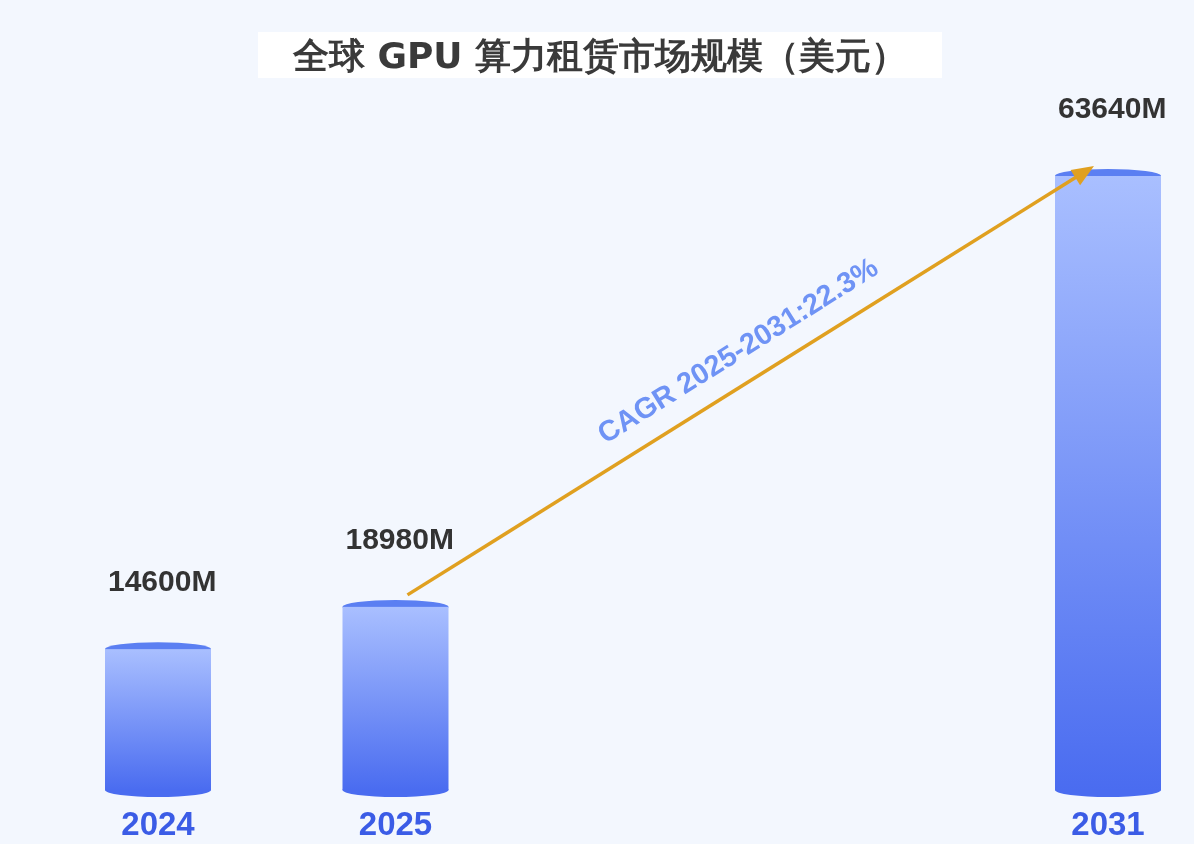 Image resolution: width=1194 pixels, height=844 pixels. I want to click on x-tick-label: 2031, so click(1108, 823).